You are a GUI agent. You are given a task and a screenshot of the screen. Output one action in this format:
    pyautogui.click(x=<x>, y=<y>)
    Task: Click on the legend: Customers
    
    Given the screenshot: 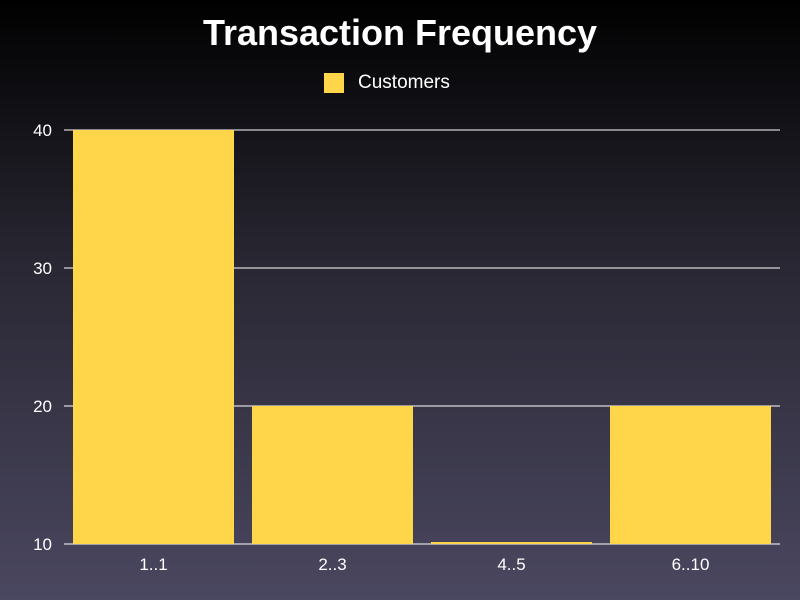 What is the action you would take?
    pyautogui.click(x=387, y=83)
    